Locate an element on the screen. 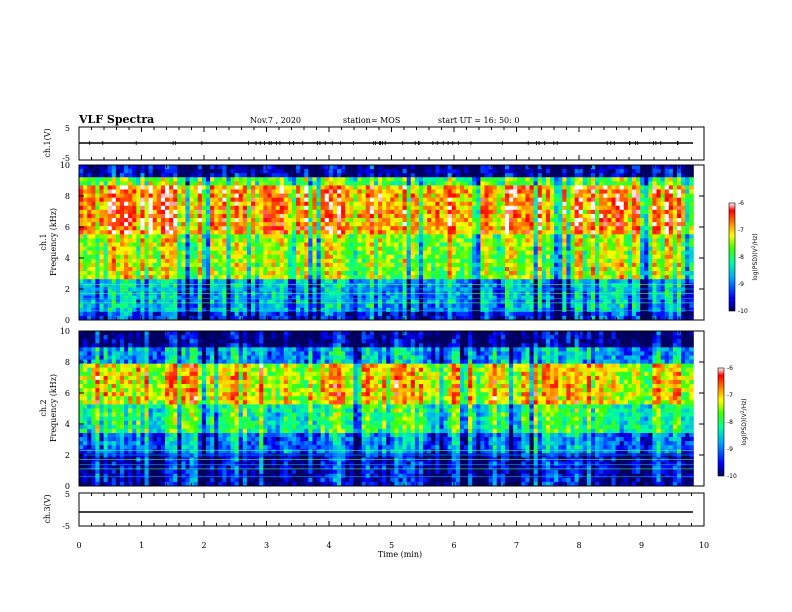  time-tick-label: 3 is located at coordinates (266, 545).